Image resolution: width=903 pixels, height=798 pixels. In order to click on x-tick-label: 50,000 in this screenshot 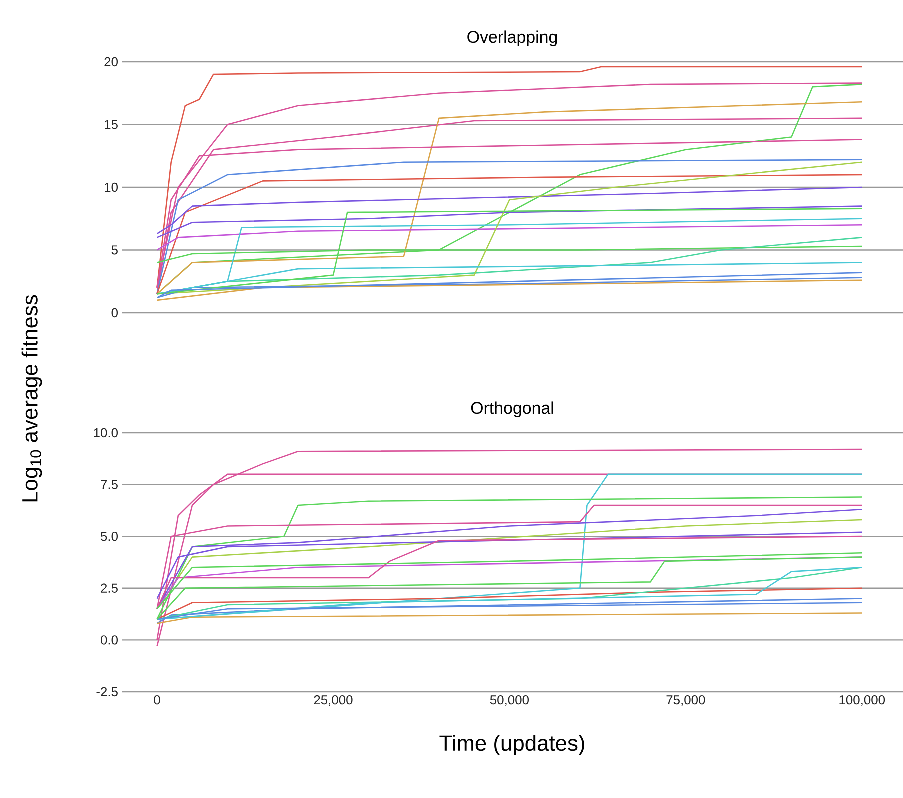, I will do `click(509, 701)`.